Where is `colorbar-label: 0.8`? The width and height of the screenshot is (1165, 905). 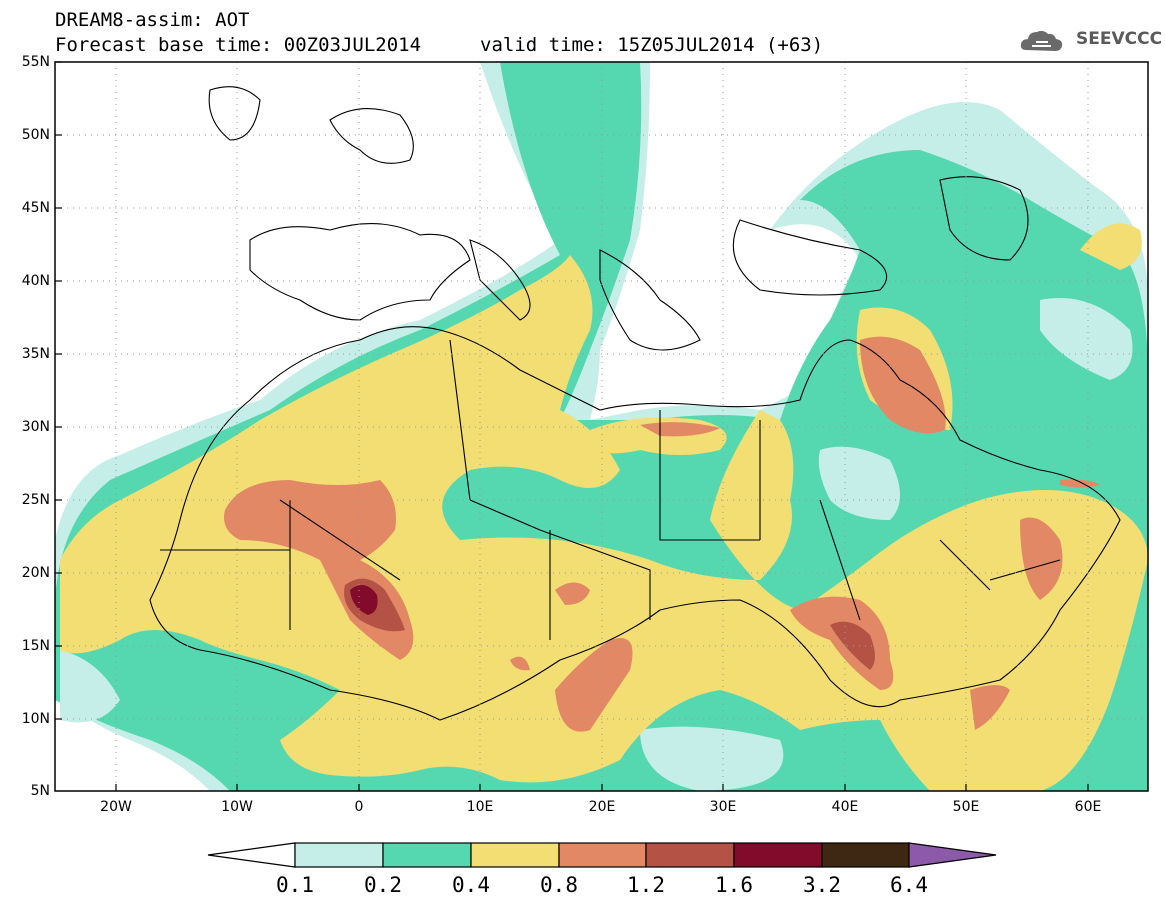 colorbar-label: 0.8 is located at coordinates (559, 885).